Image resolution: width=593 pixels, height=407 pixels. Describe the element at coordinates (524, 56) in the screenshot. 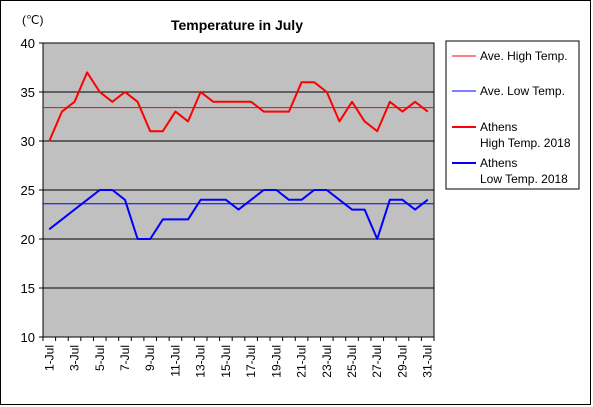

I see `legend-label-0: Ave. High Temp.` at that location.